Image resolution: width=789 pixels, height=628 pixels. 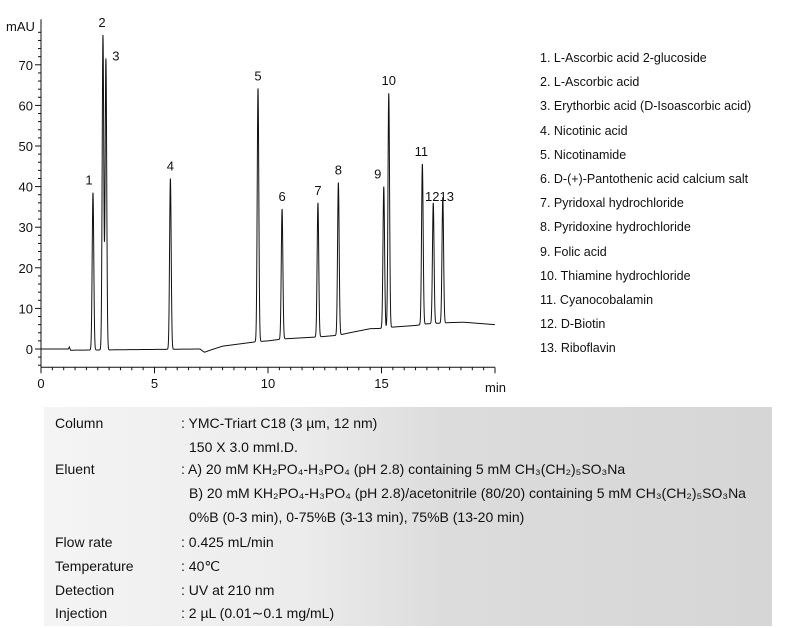 What do you see at coordinates (279, 423) in the screenshot?
I see `column-value: : YMC-Triart C18 (3 µm, 12 nm)` at bounding box center [279, 423].